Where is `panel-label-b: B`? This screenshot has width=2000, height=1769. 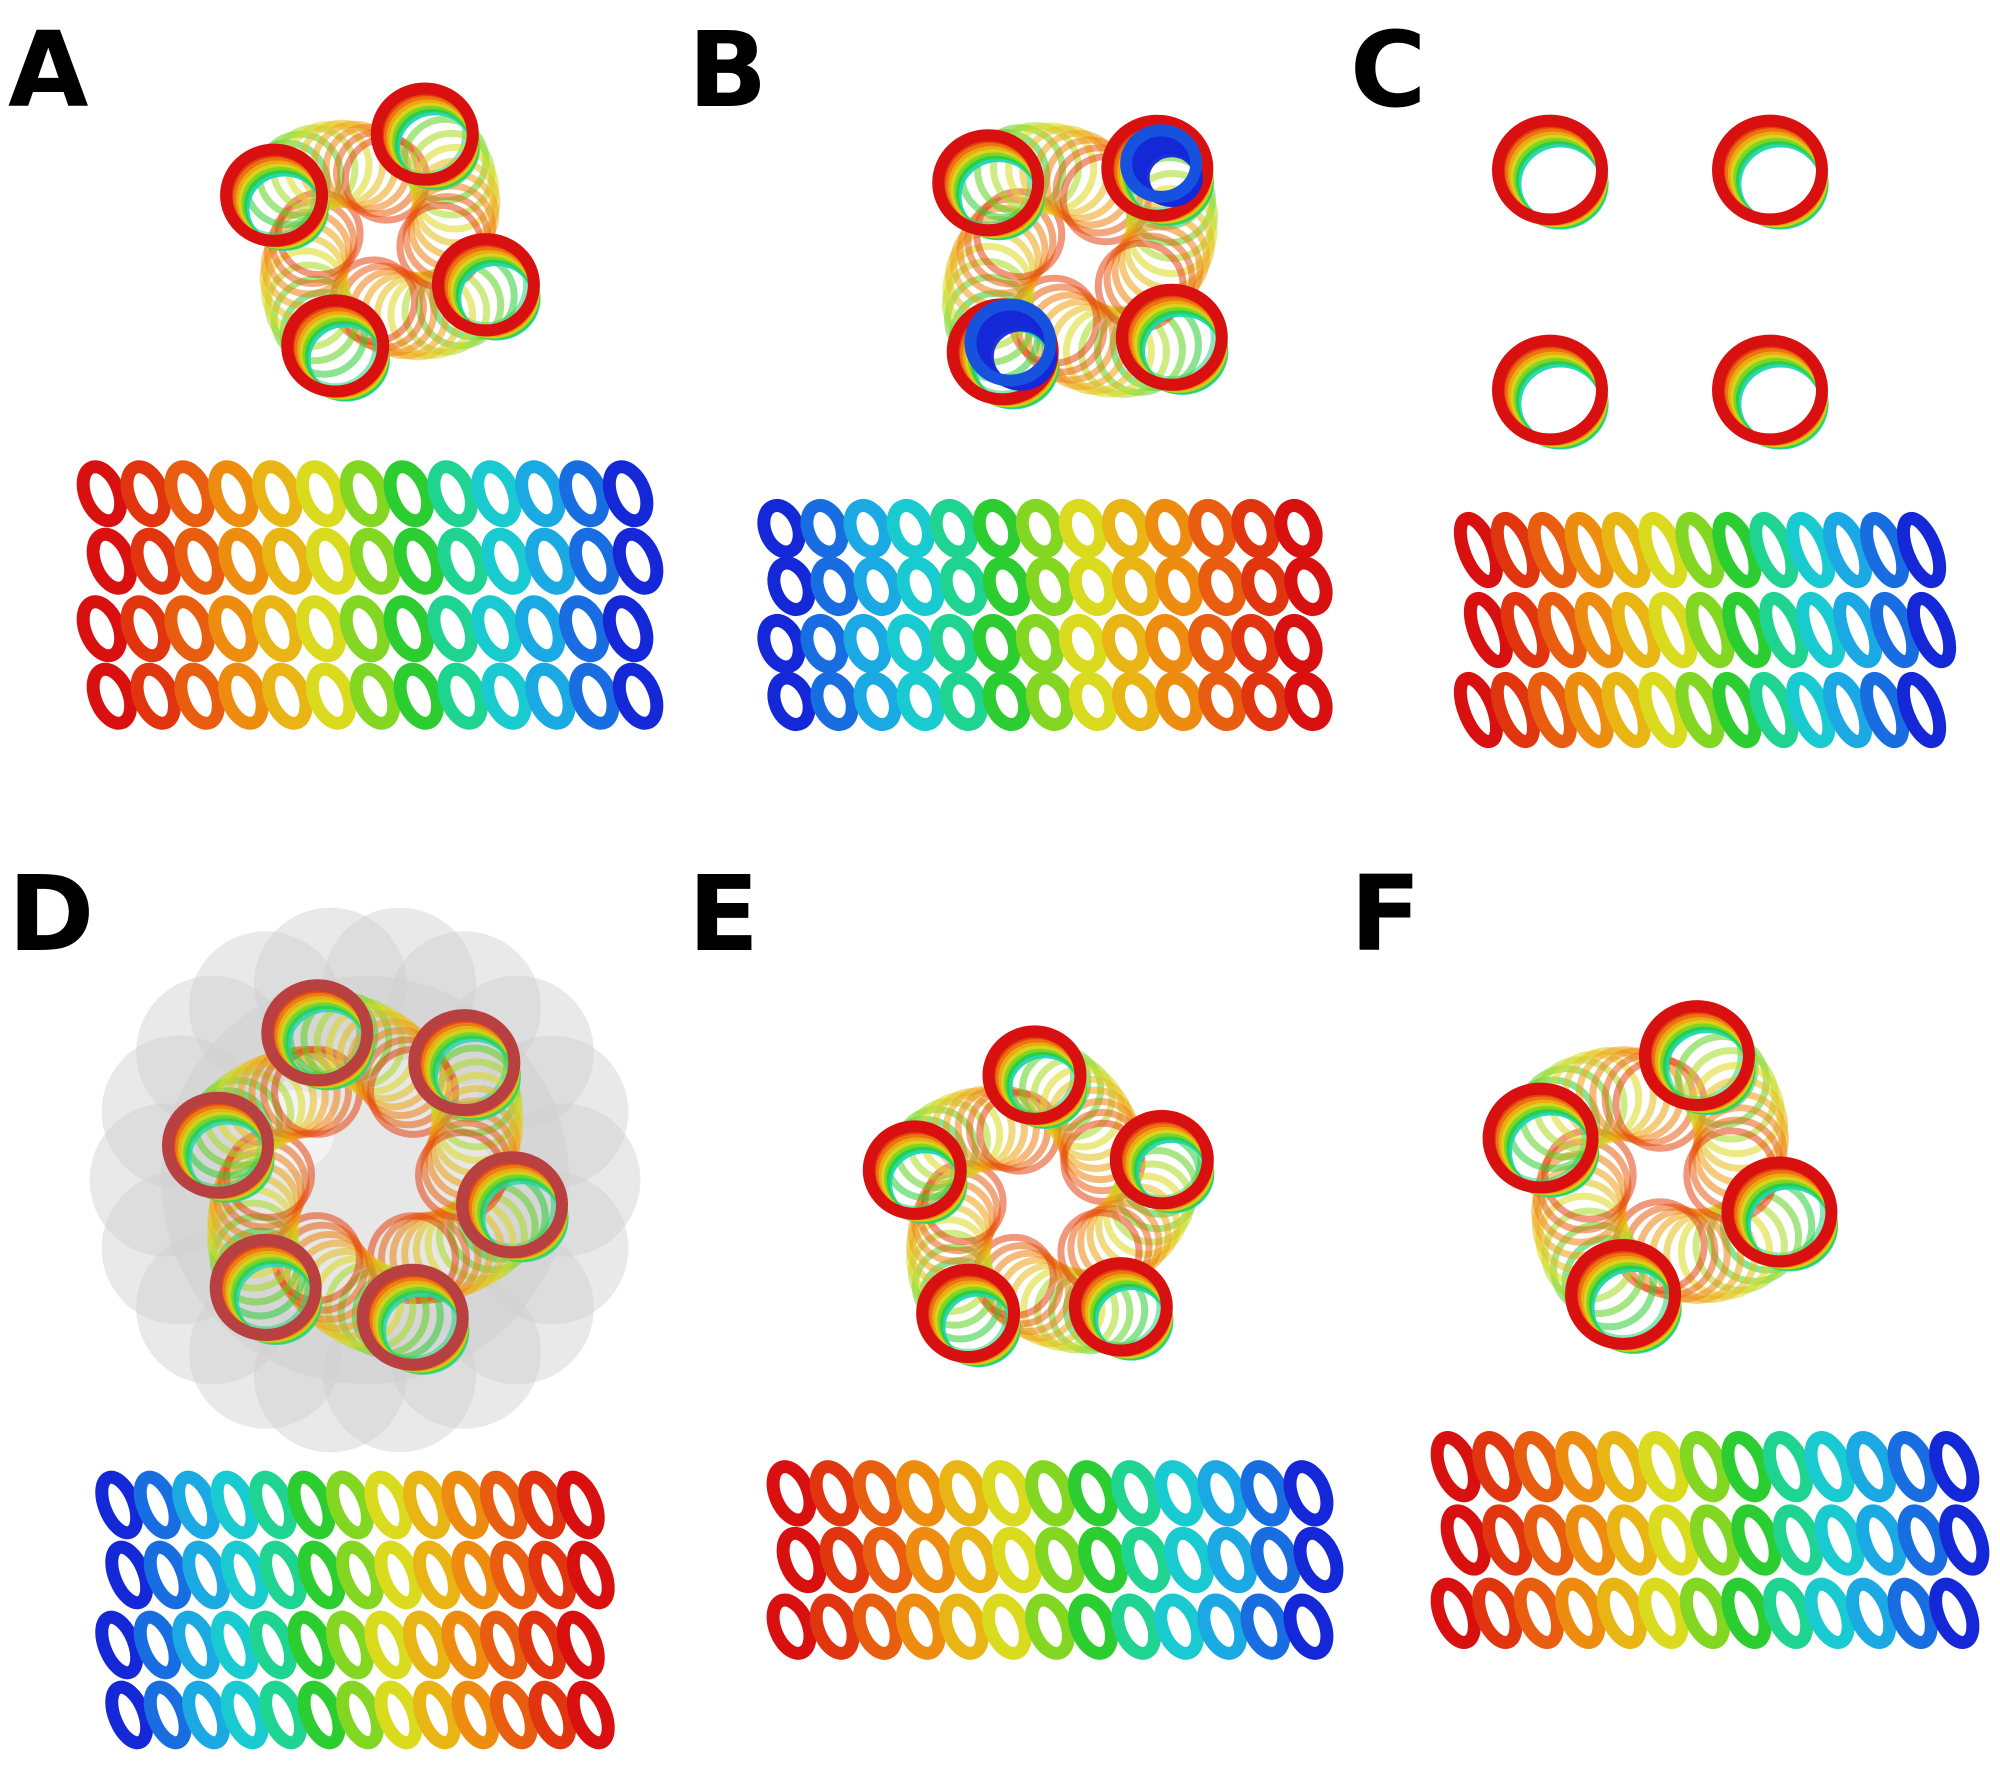 panel-label-b: B is located at coordinates (728, 70).